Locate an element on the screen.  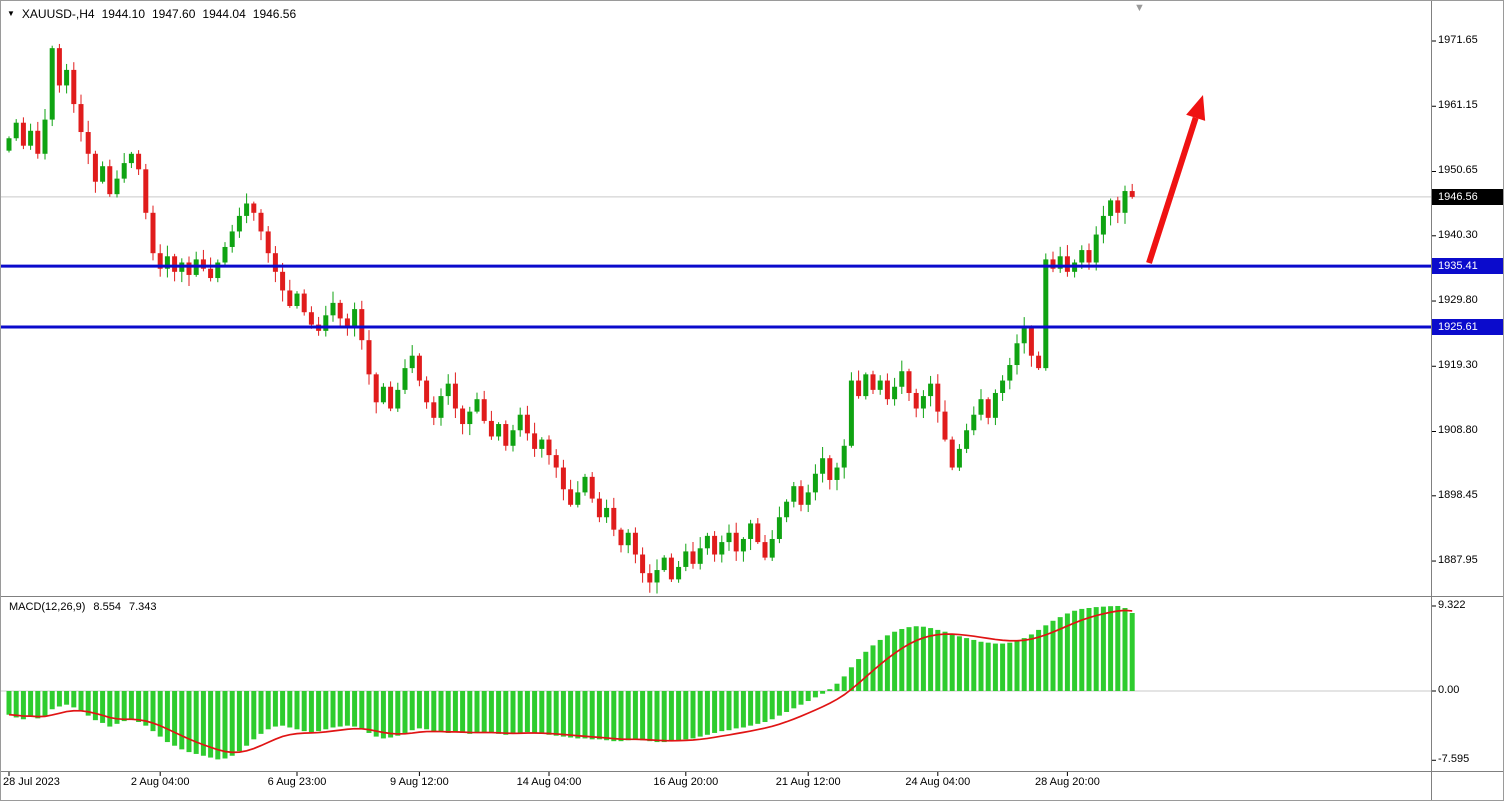
price-axis-label: 1908.80 is located at coordinates (1458, 430).